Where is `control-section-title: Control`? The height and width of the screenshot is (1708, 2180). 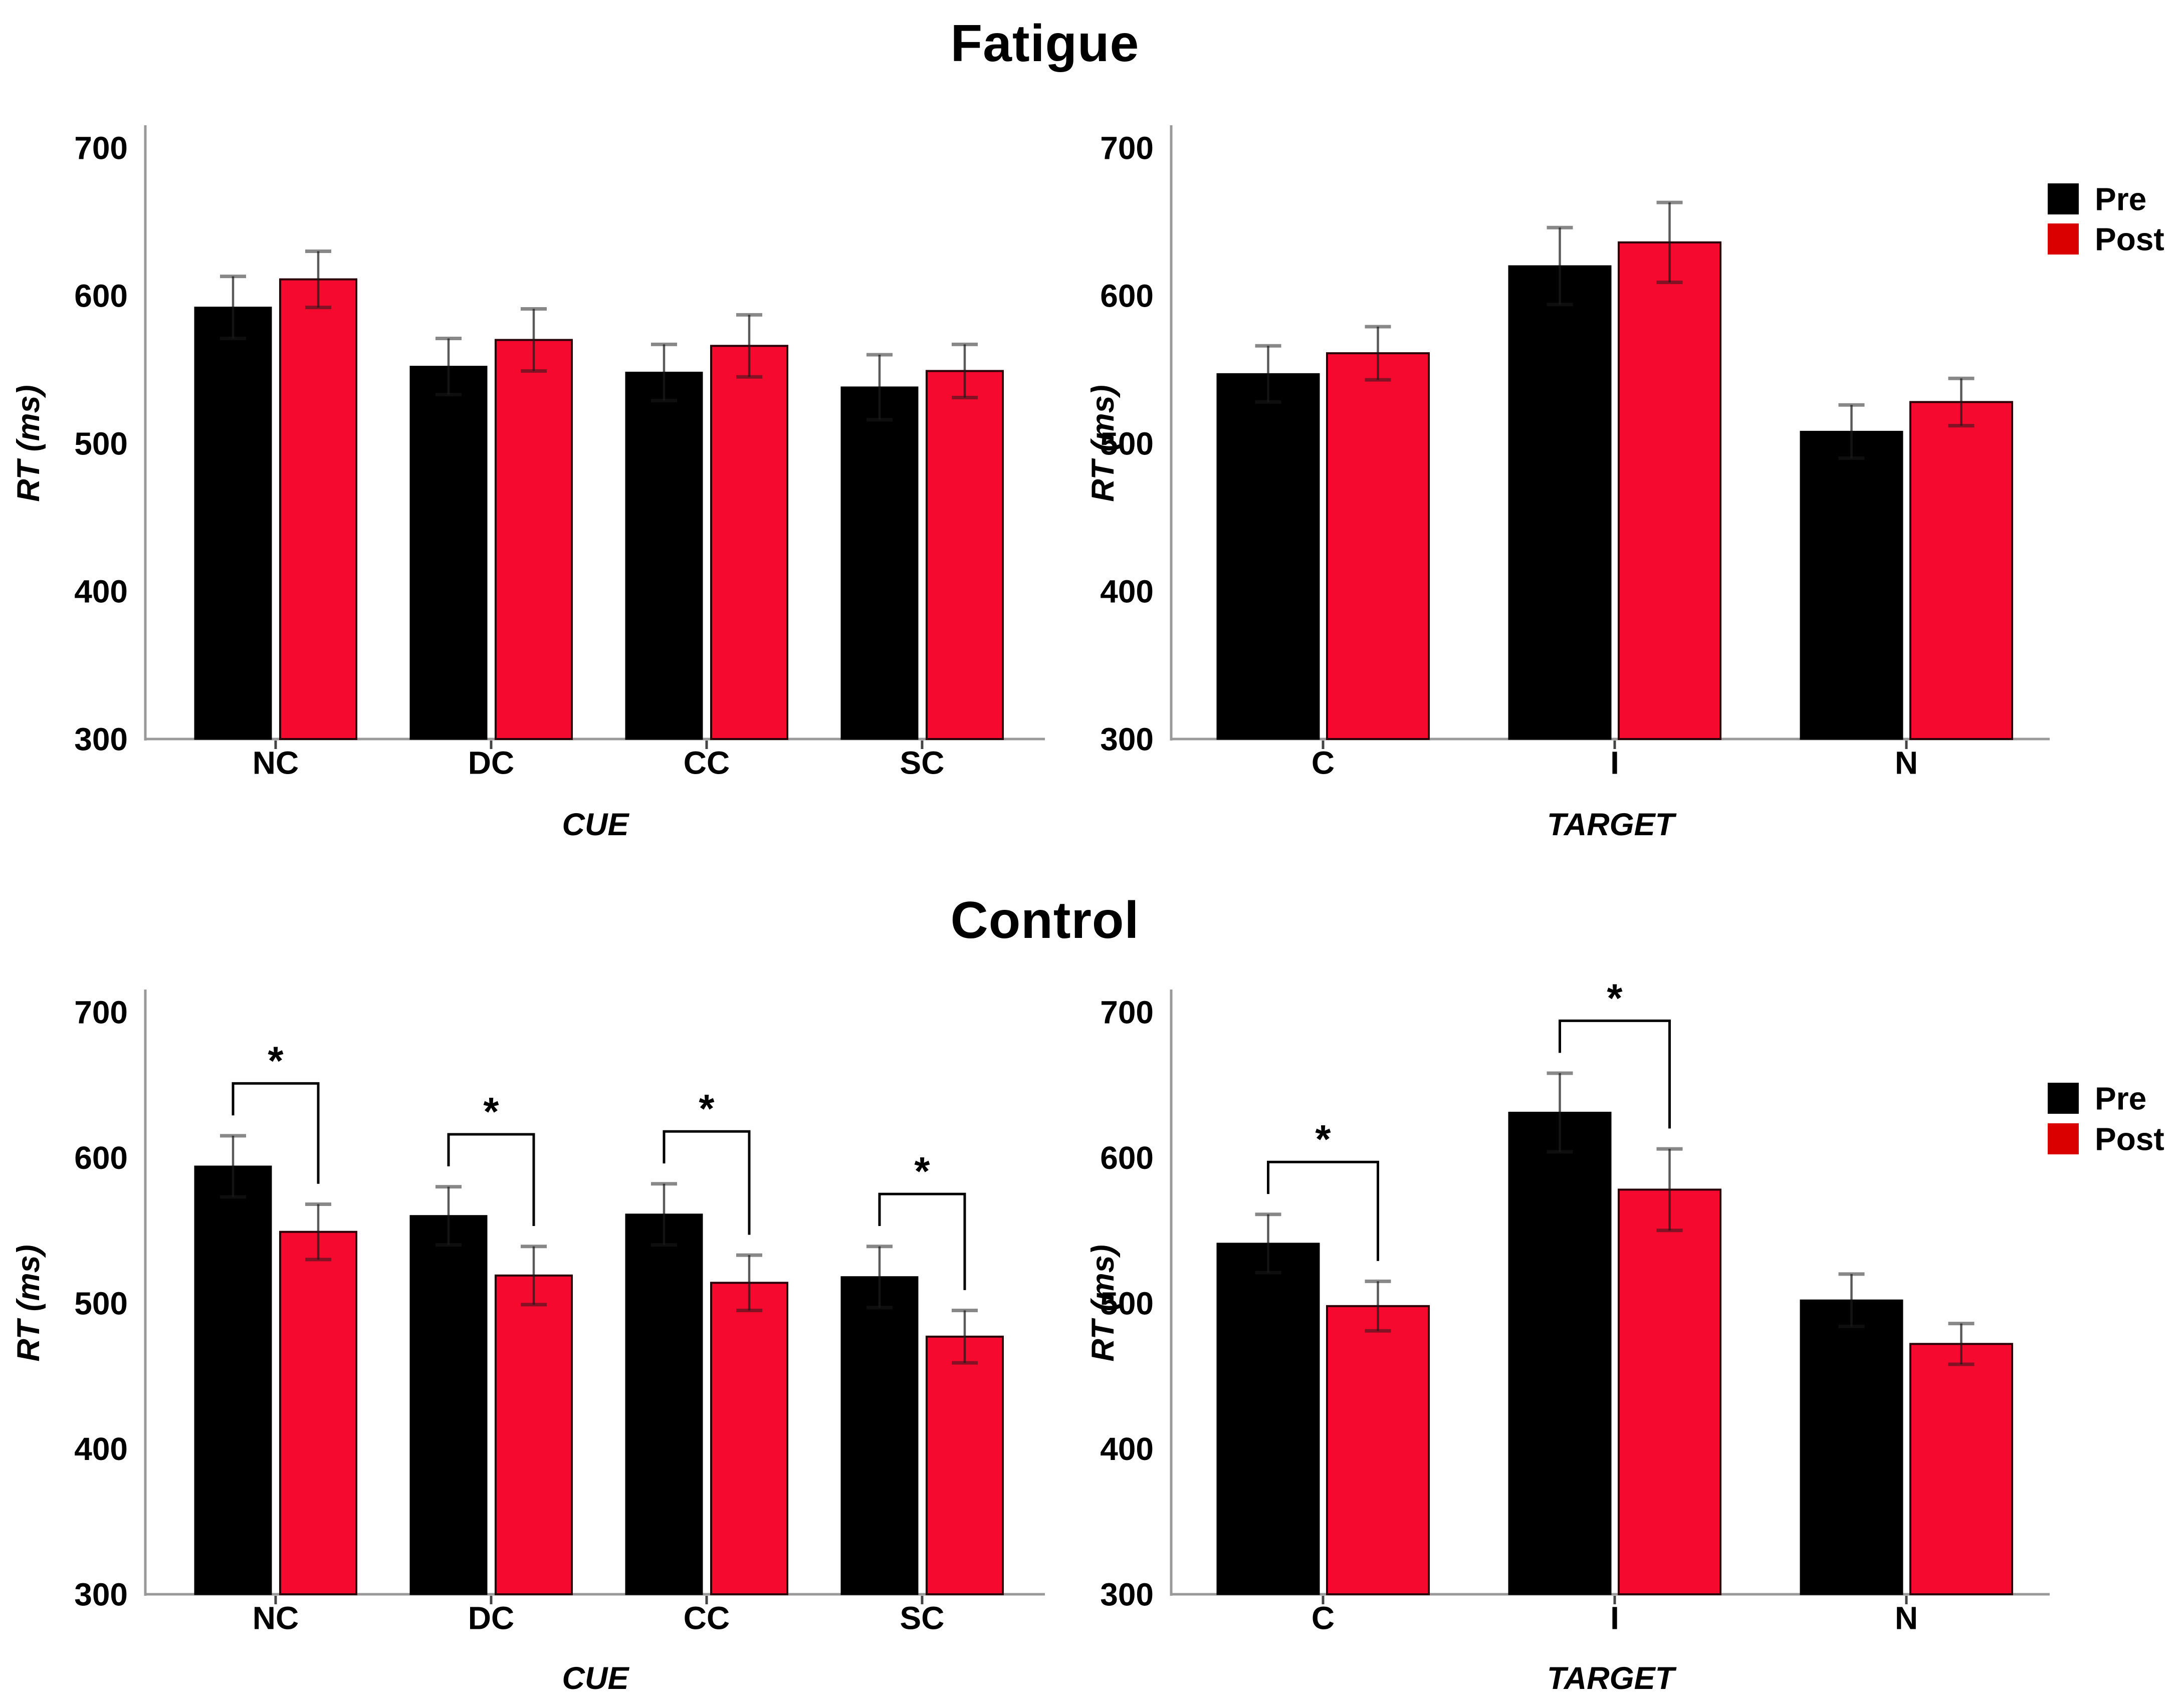 control-section-title: Control is located at coordinates (1045, 920).